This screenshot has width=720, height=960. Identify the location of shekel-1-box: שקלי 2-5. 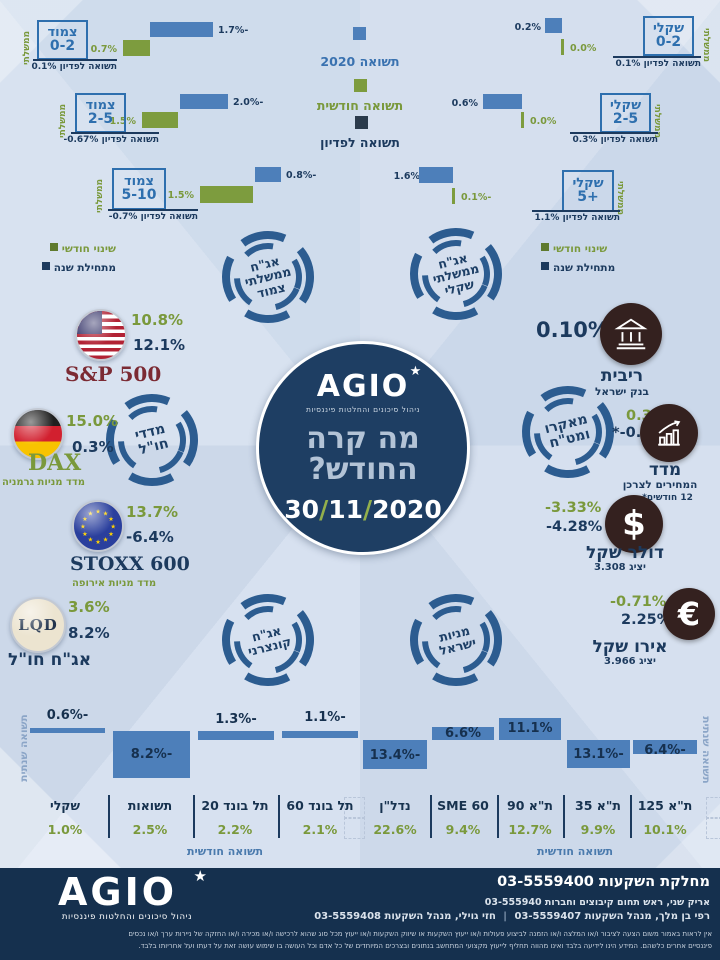
(625, 113).